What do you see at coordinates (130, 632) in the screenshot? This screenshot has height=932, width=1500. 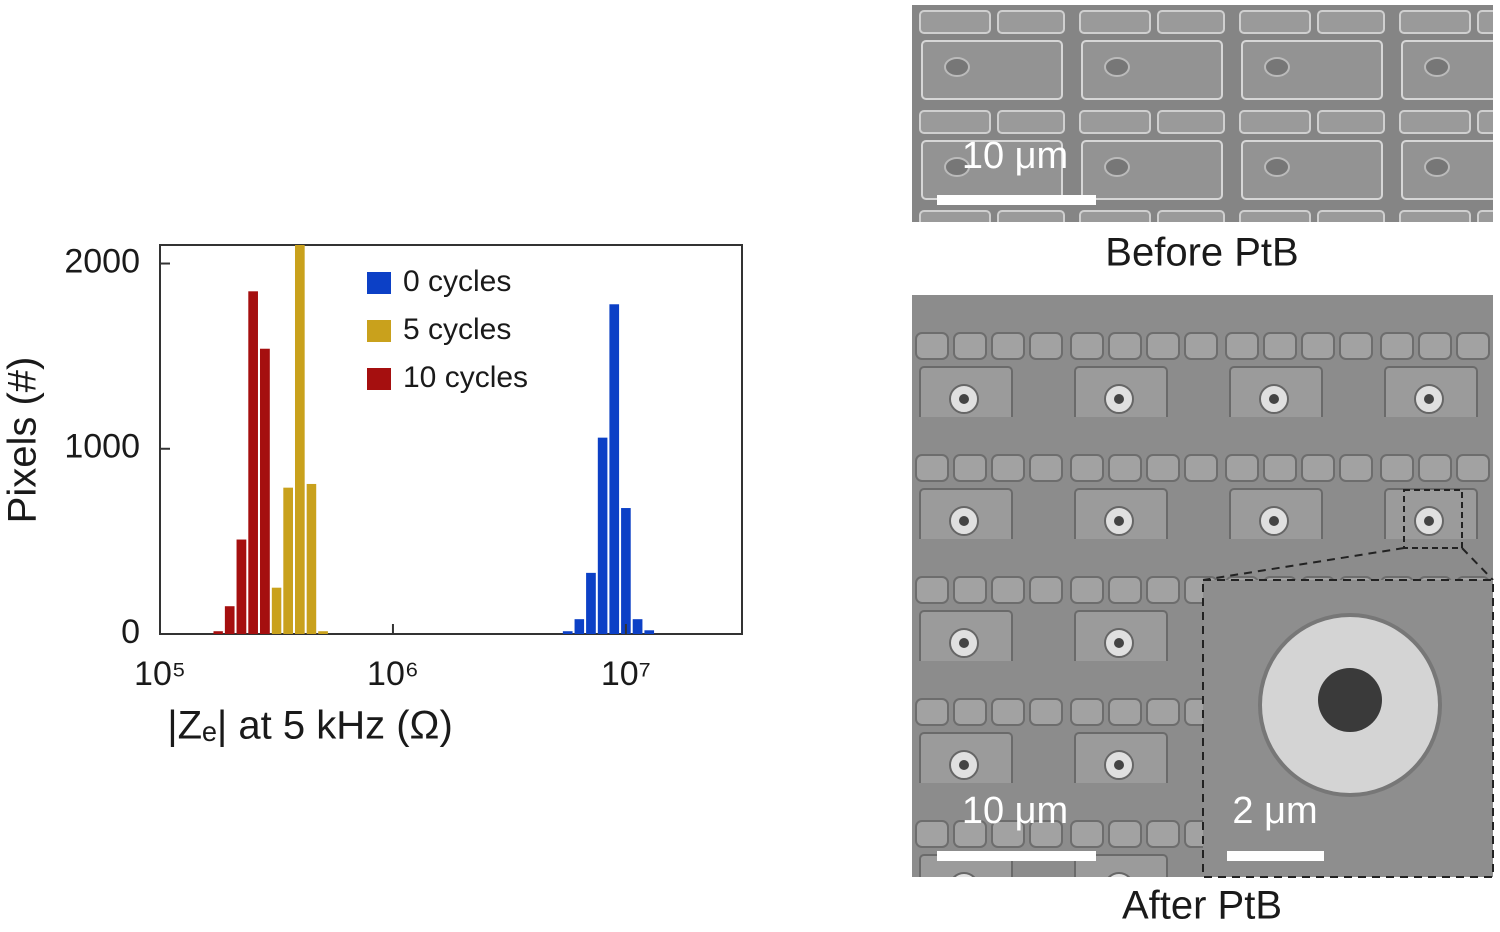 I see `y-tick-label: 0` at bounding box center [130, 632].